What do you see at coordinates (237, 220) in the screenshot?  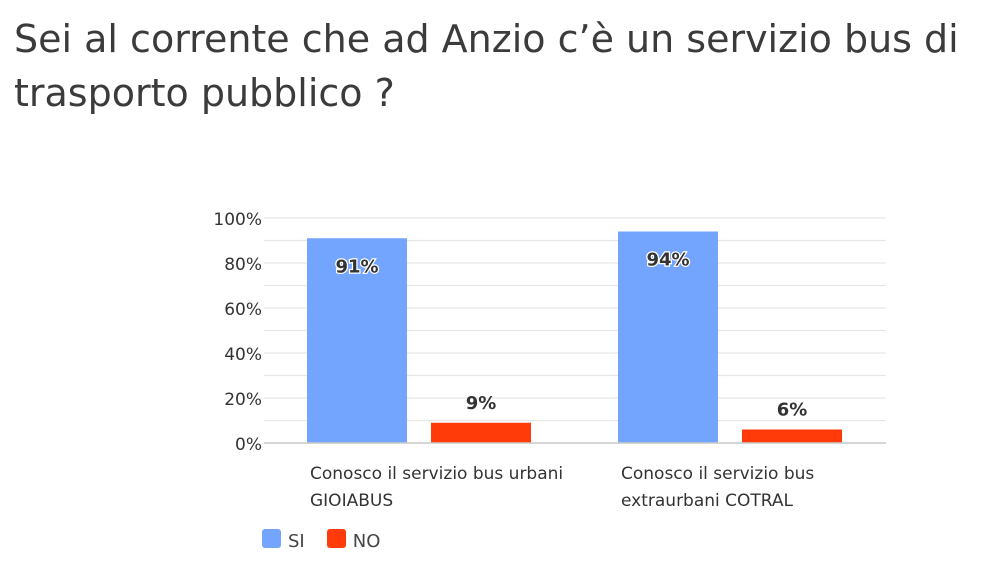 I see `y-tick-label: 100%` at bounding box center [237, 220].